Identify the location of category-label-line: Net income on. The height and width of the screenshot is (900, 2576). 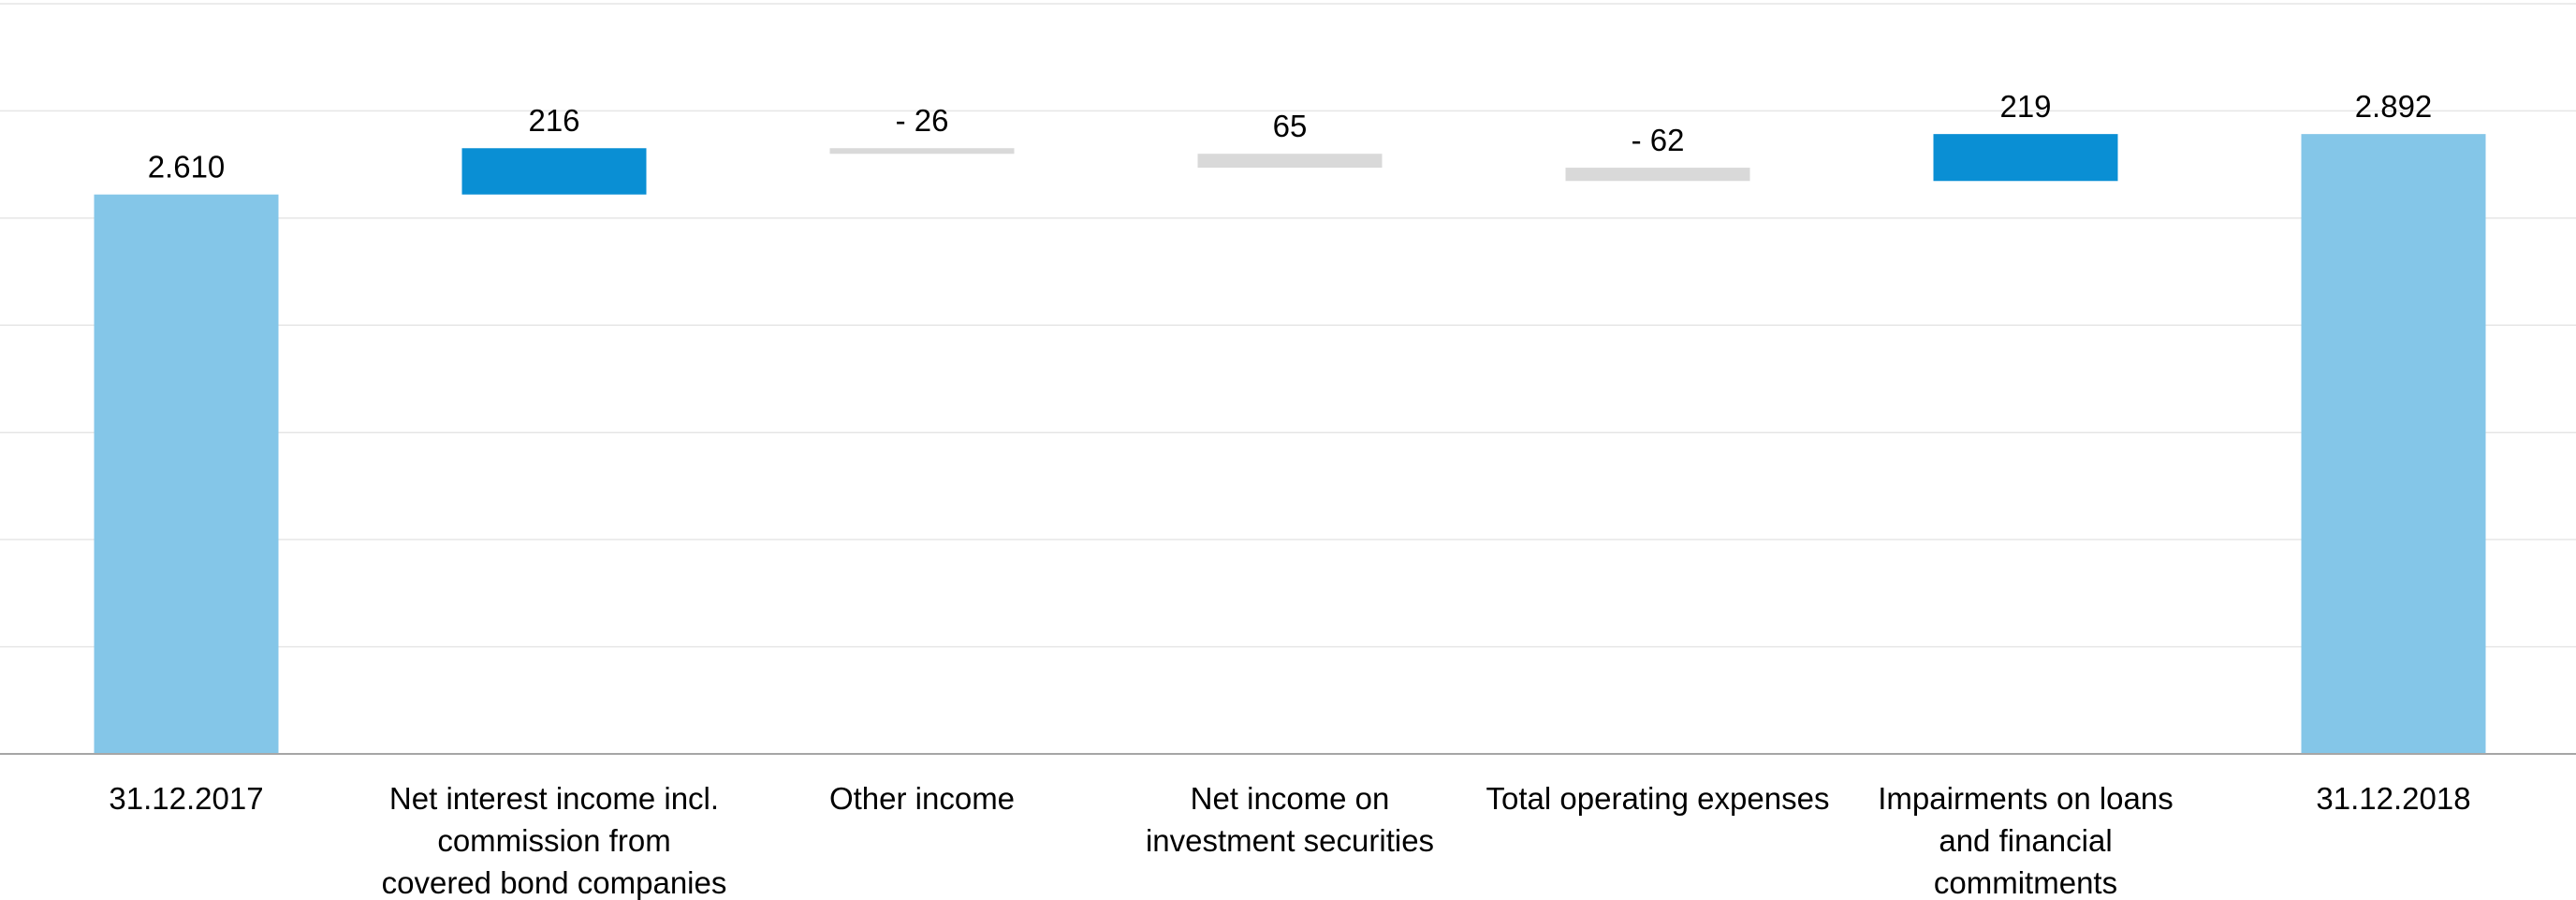
(1290, 798).